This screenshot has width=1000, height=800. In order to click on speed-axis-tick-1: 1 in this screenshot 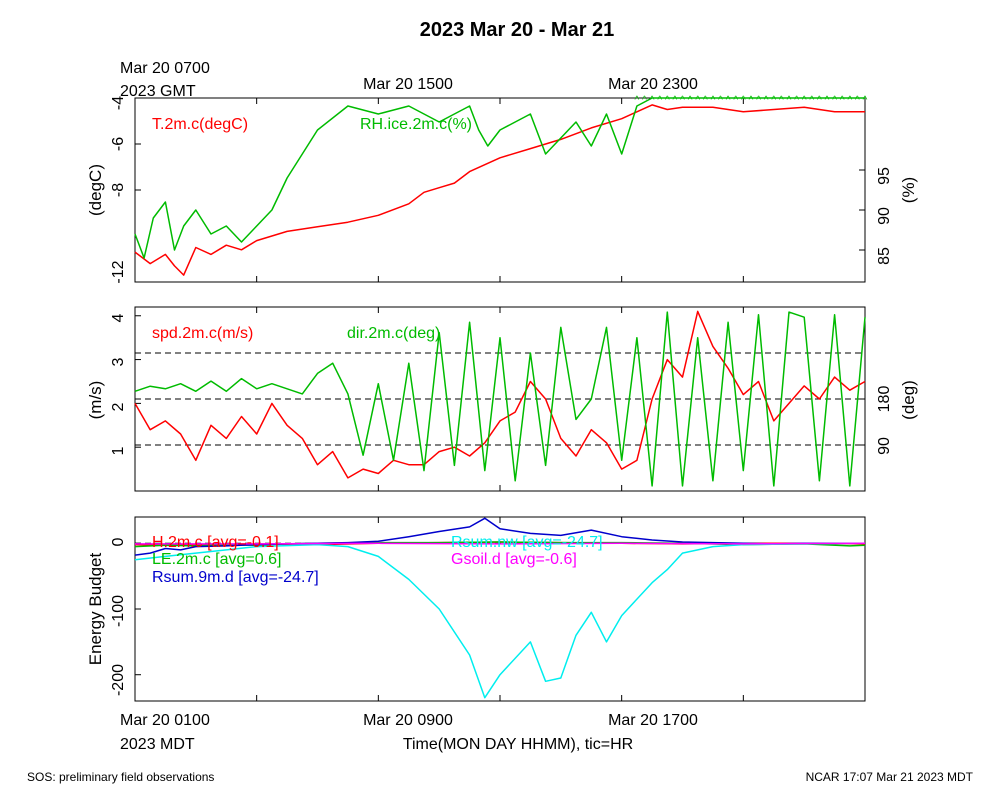, I will do `click(118, 450)`.